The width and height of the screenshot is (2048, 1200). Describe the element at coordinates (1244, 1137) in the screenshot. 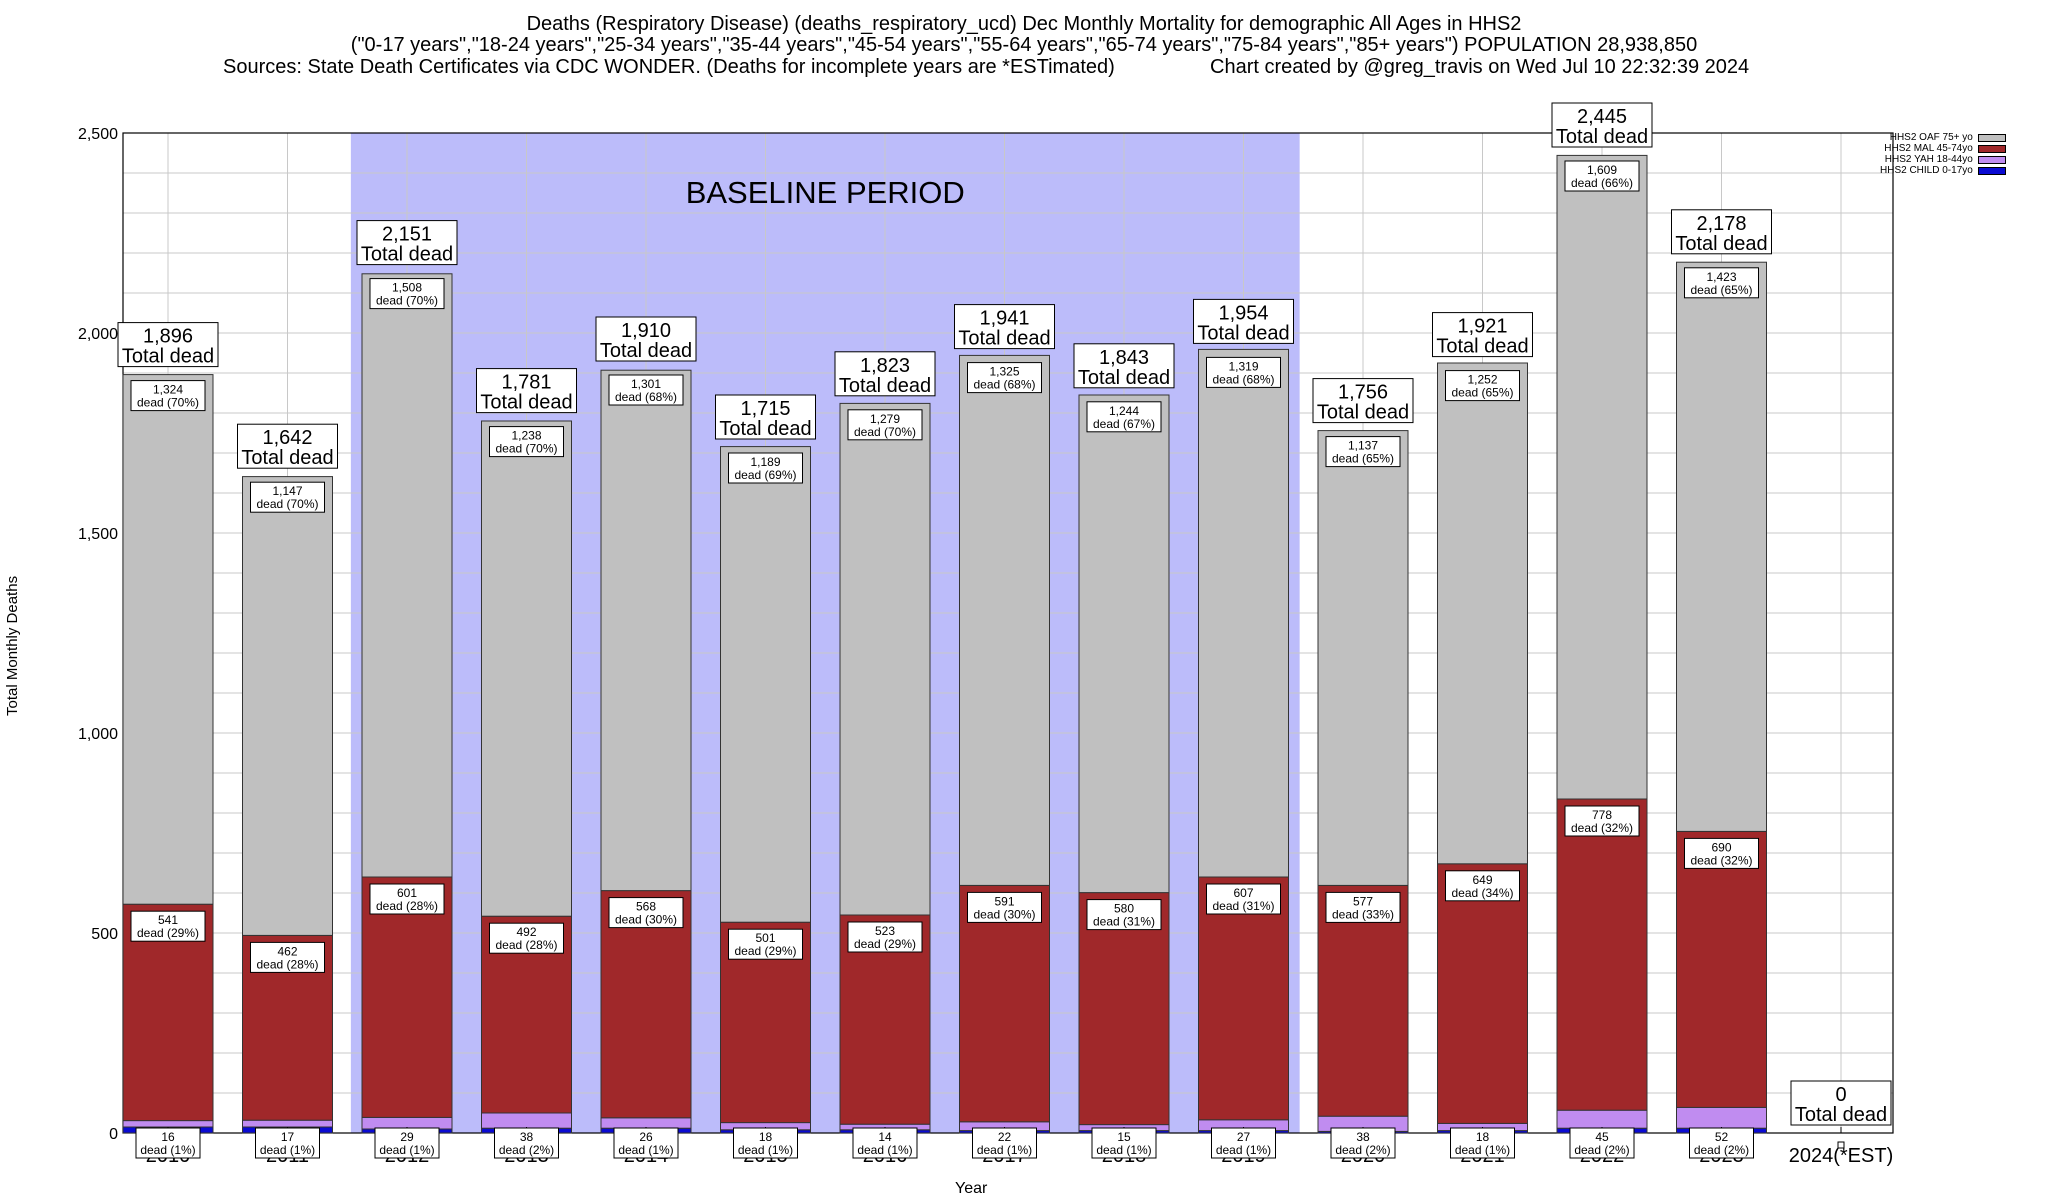

I see `yah-label-value: 27` at that location.